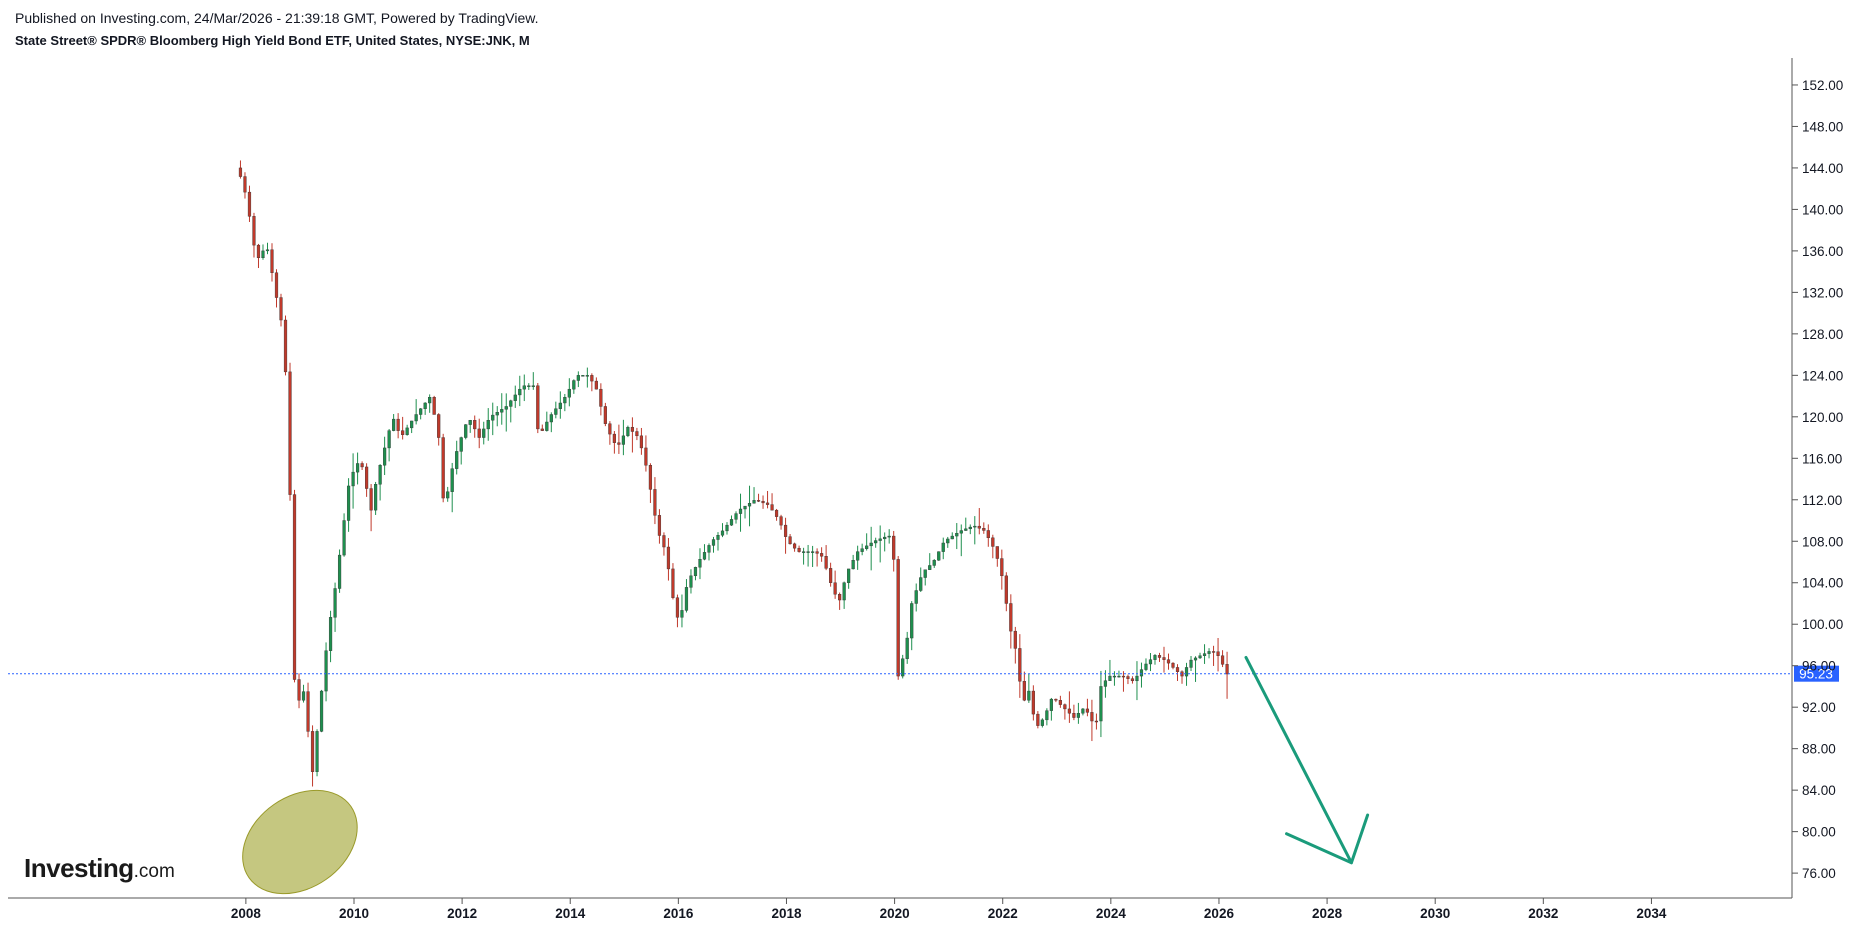 Image resolution: width=1855 pixels, height=927 pixels. What do you see at coordinates (1822, 624) in the screenshot?
I see `y-tick-label: 100.00` at bounding box center [1822, 624].